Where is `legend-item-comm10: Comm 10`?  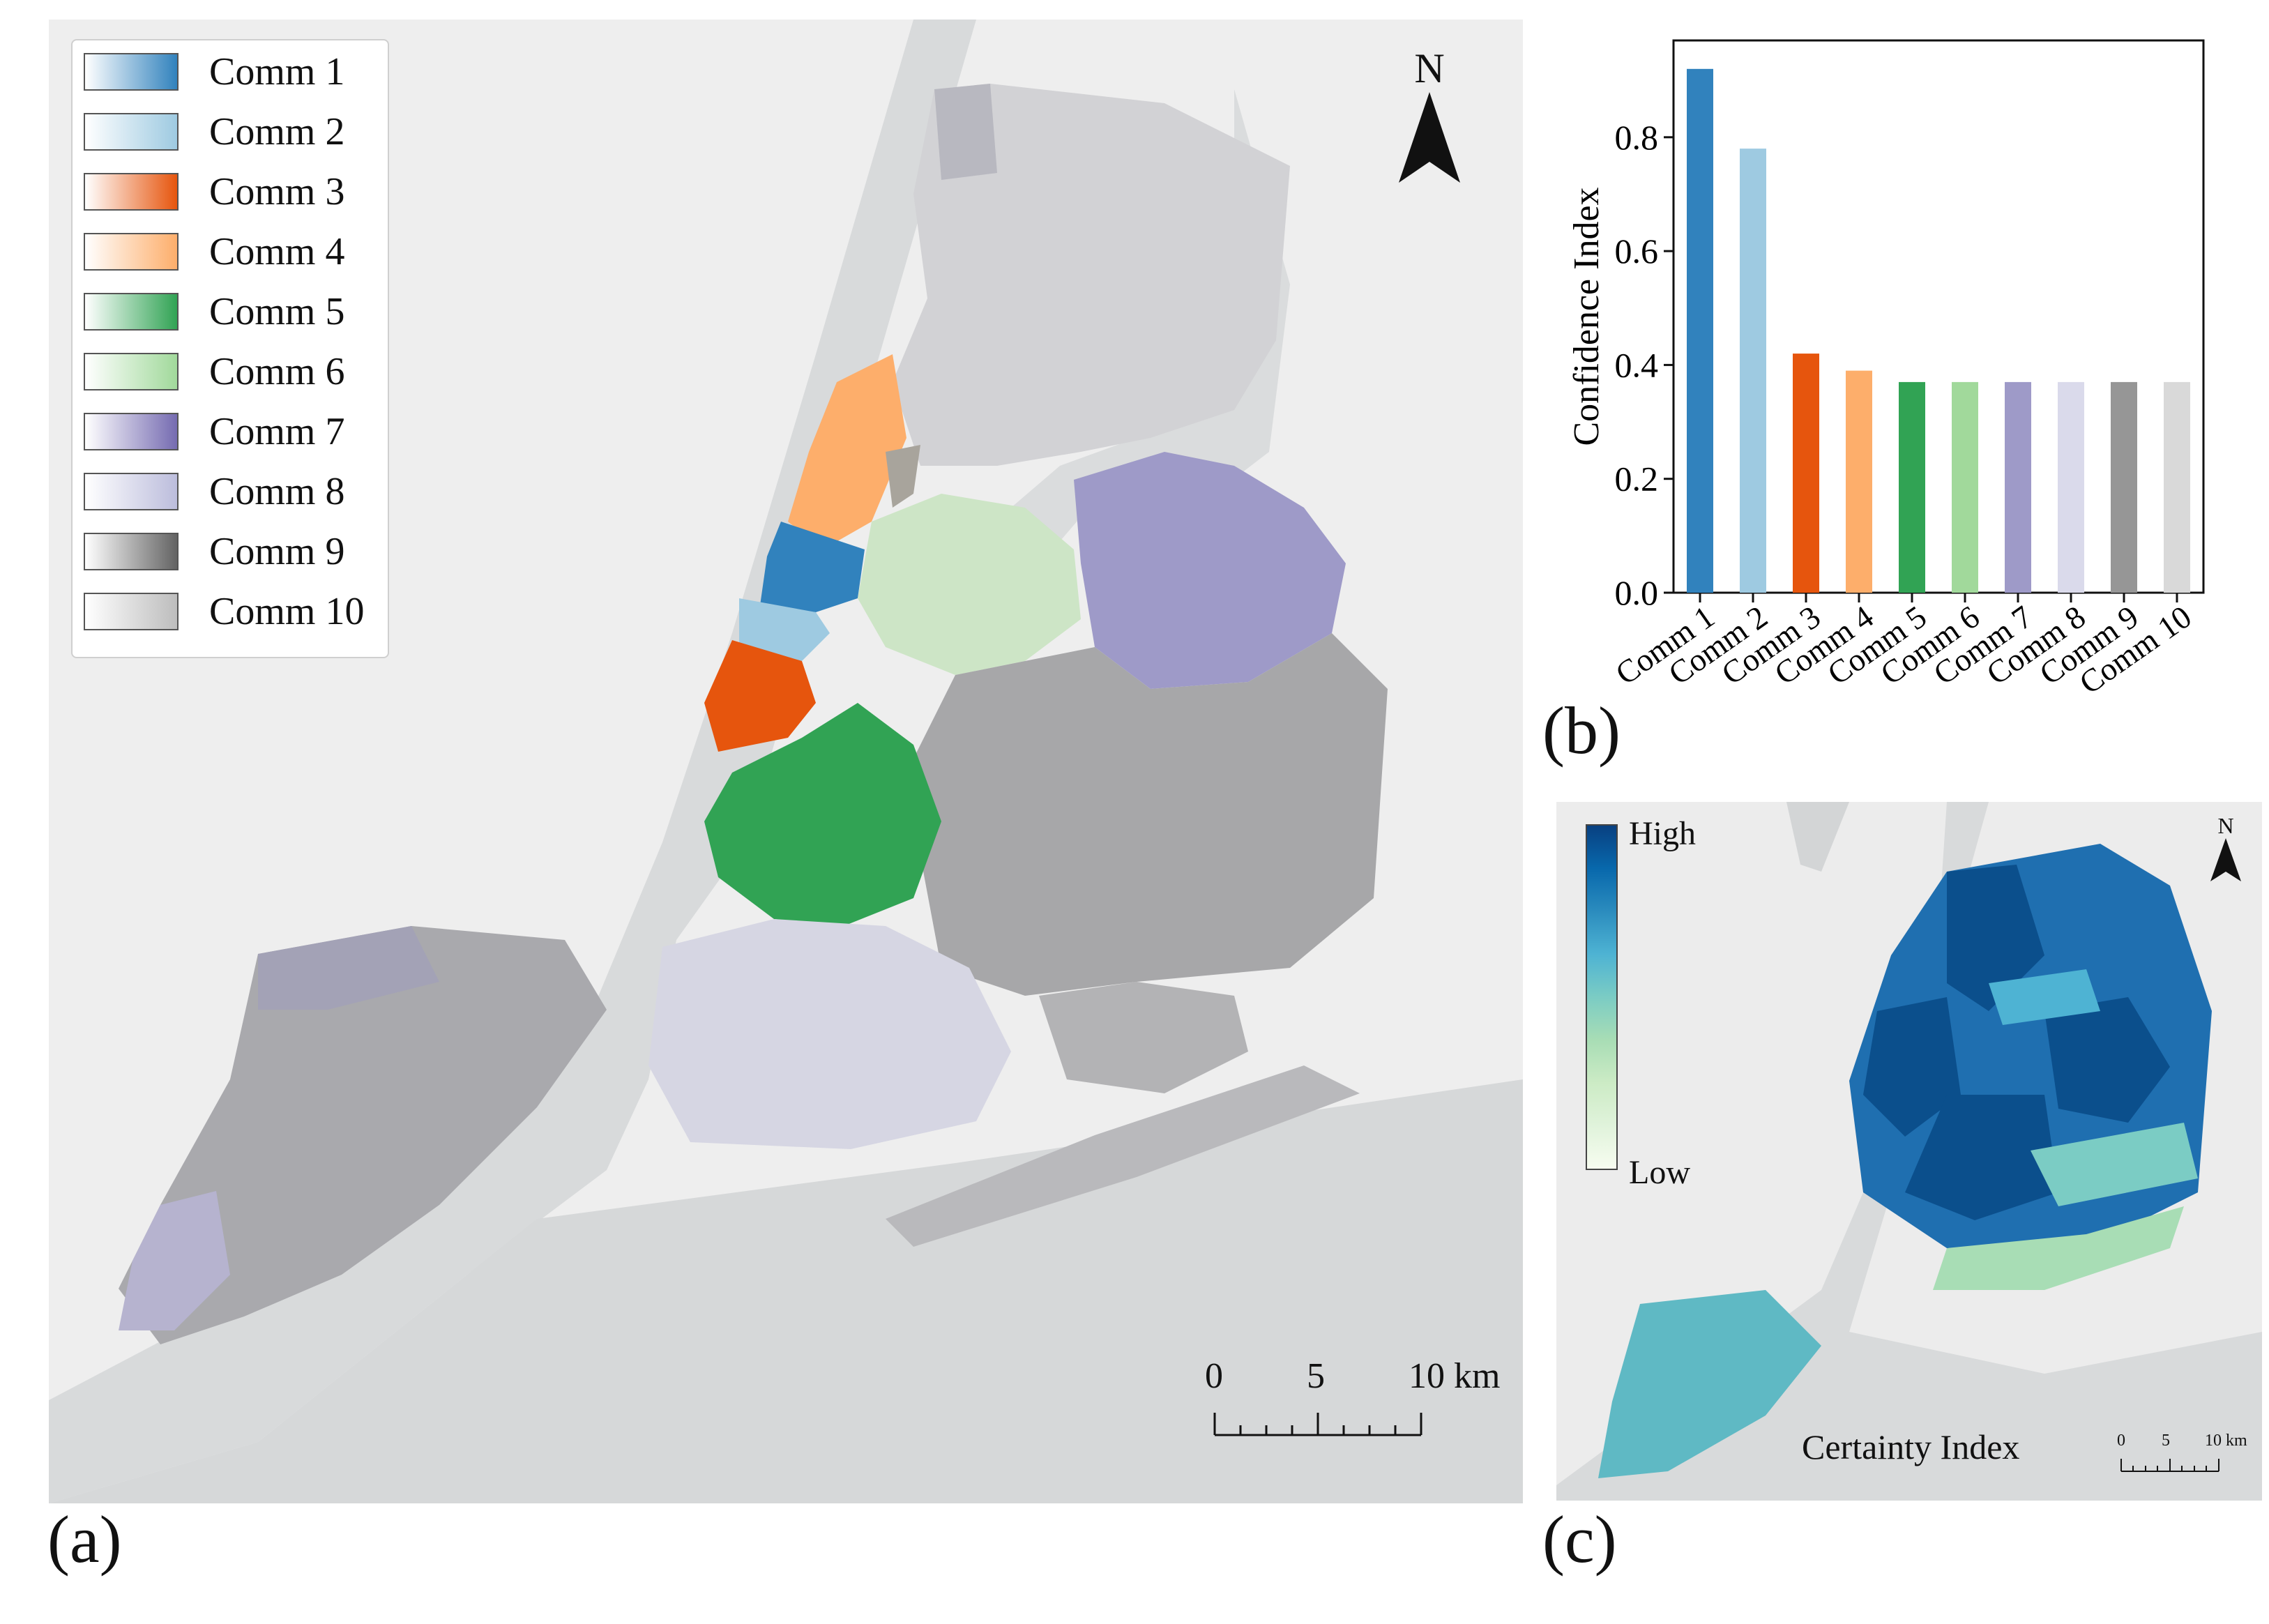
legend-item-comm10: Comm 10 is located at coordinates (230, 611).